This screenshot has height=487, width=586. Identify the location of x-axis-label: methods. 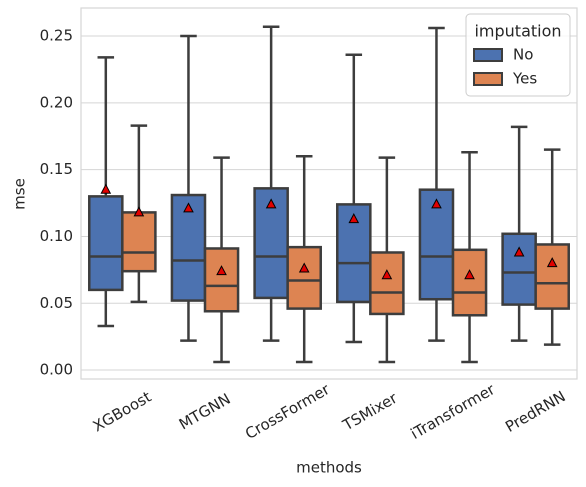
(329, 468).